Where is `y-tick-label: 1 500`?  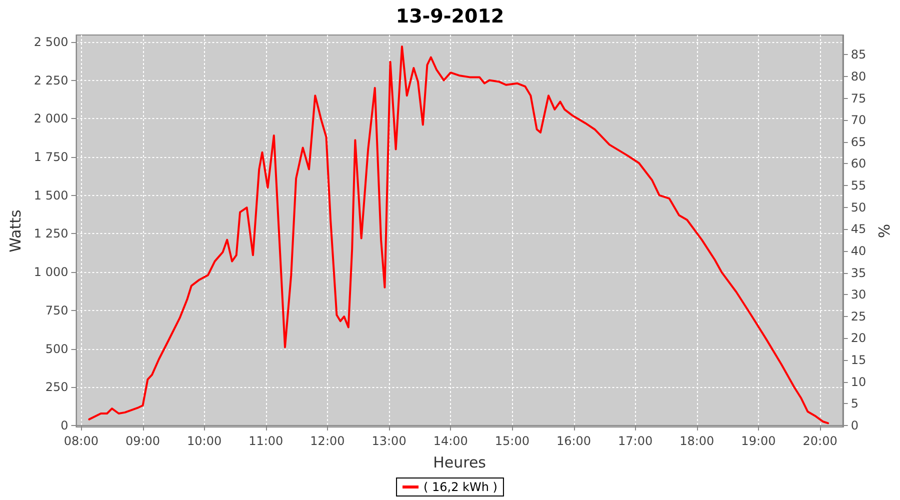 y-tick-label: 1 500 is located at coordinates (51, 195).